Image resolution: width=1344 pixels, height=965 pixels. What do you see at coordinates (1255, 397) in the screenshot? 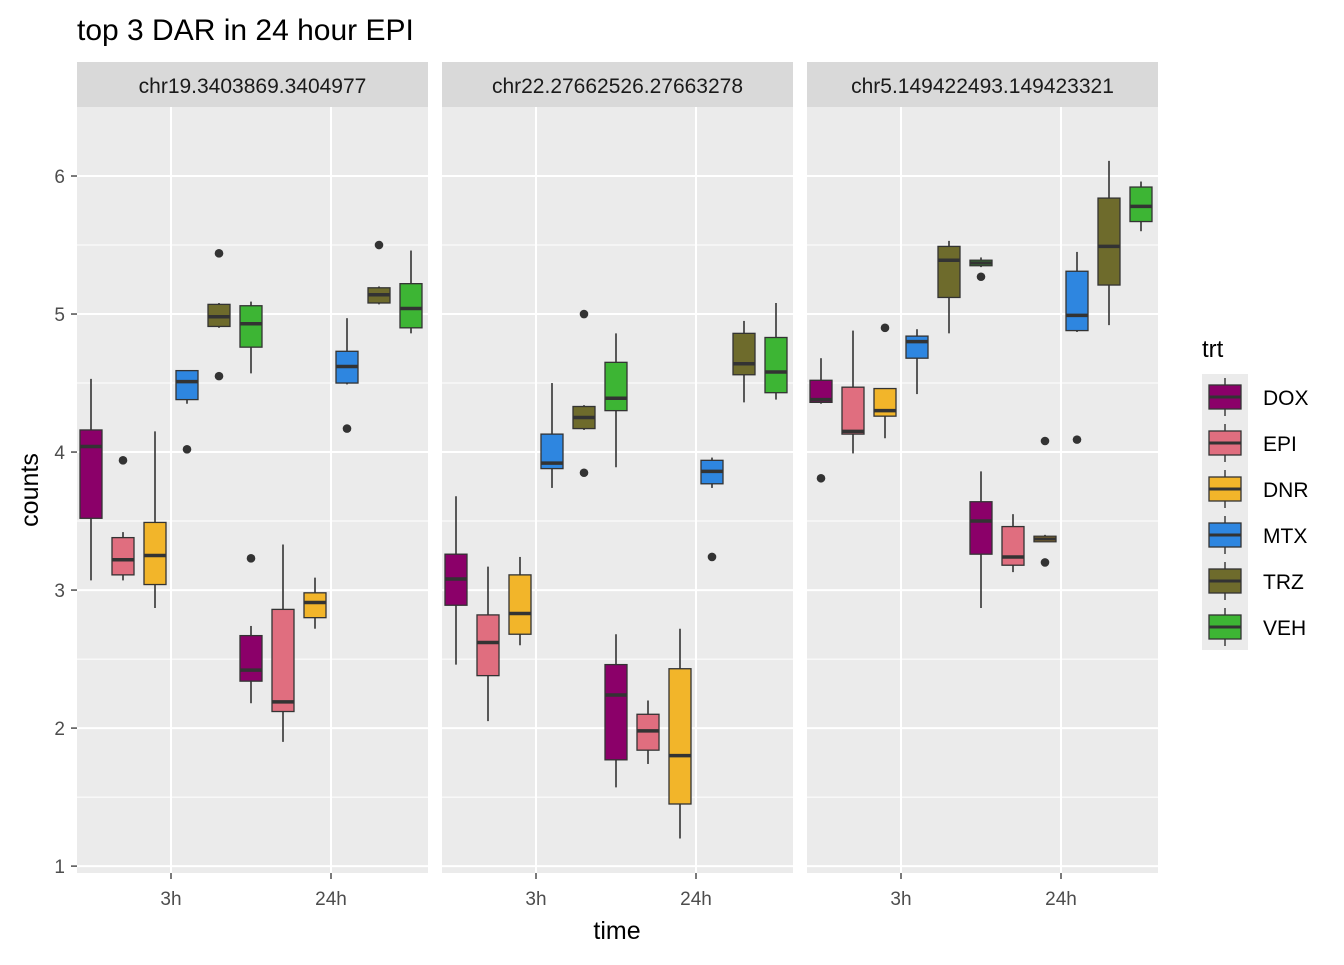
I see `legend-item: DOX` at bounding box center [1255, 397].